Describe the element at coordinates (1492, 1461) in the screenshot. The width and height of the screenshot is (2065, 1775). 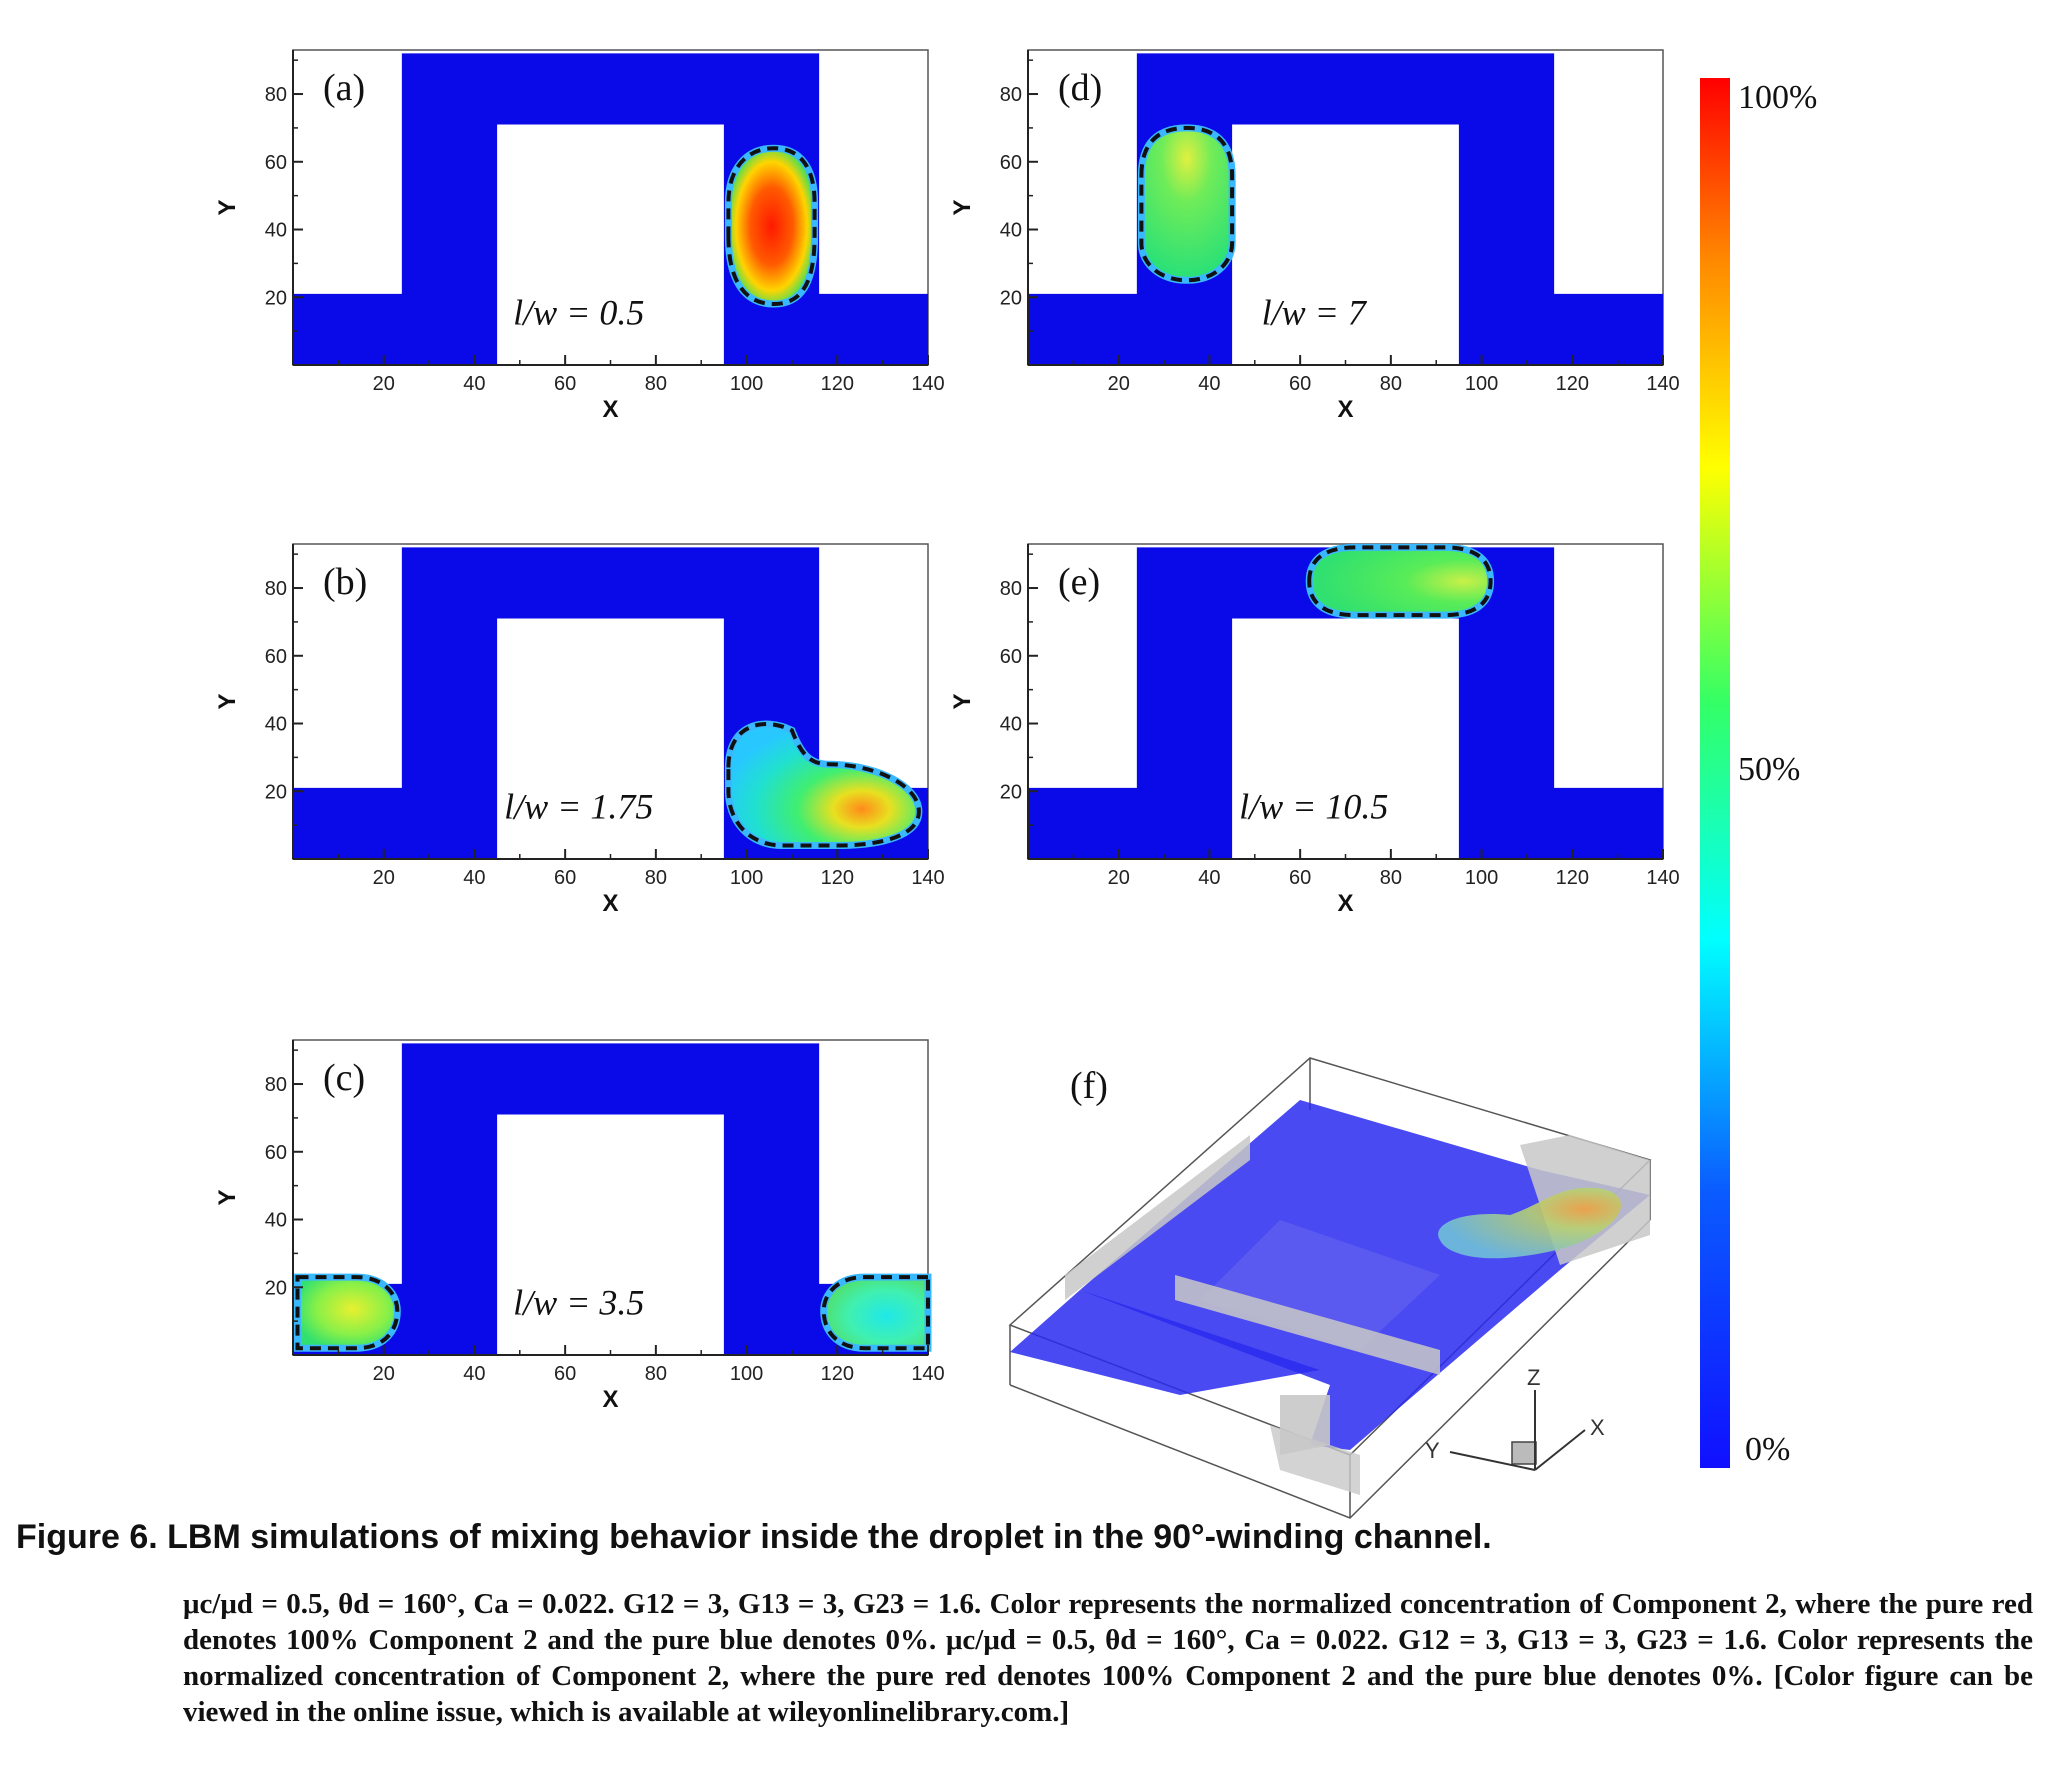
I see `y-axis-arrow` at that location.